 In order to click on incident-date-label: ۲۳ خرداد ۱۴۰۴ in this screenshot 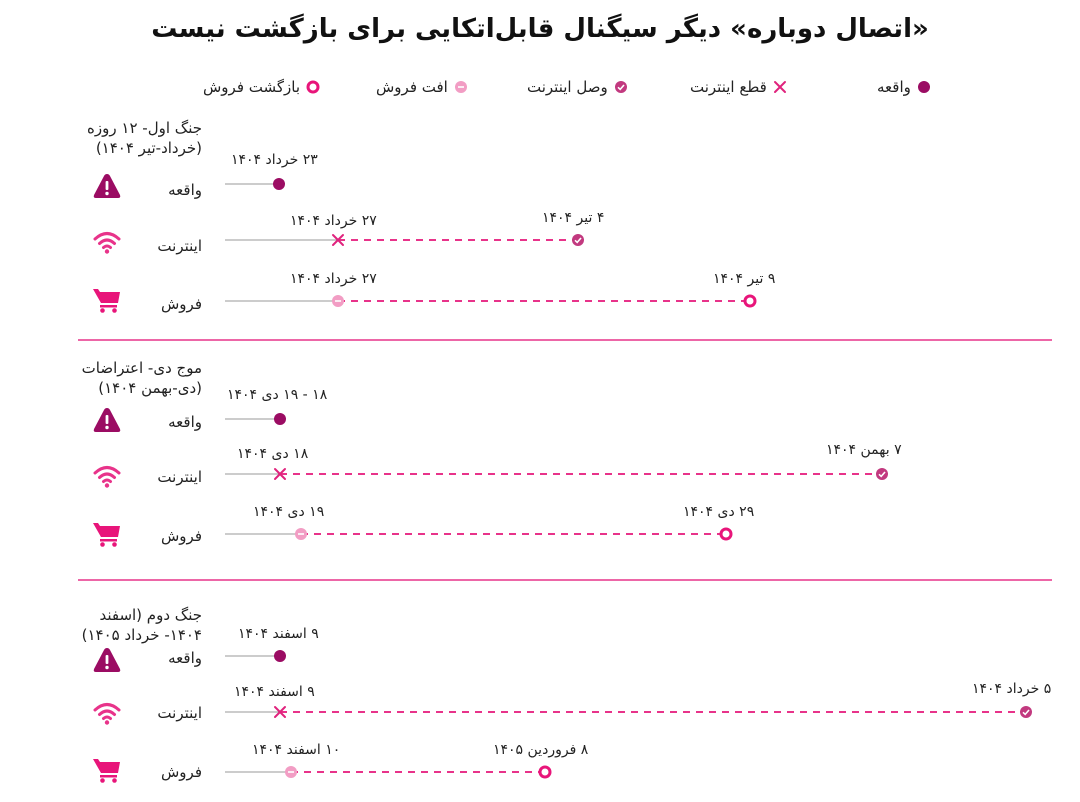, I will do `click(274, 160)`.